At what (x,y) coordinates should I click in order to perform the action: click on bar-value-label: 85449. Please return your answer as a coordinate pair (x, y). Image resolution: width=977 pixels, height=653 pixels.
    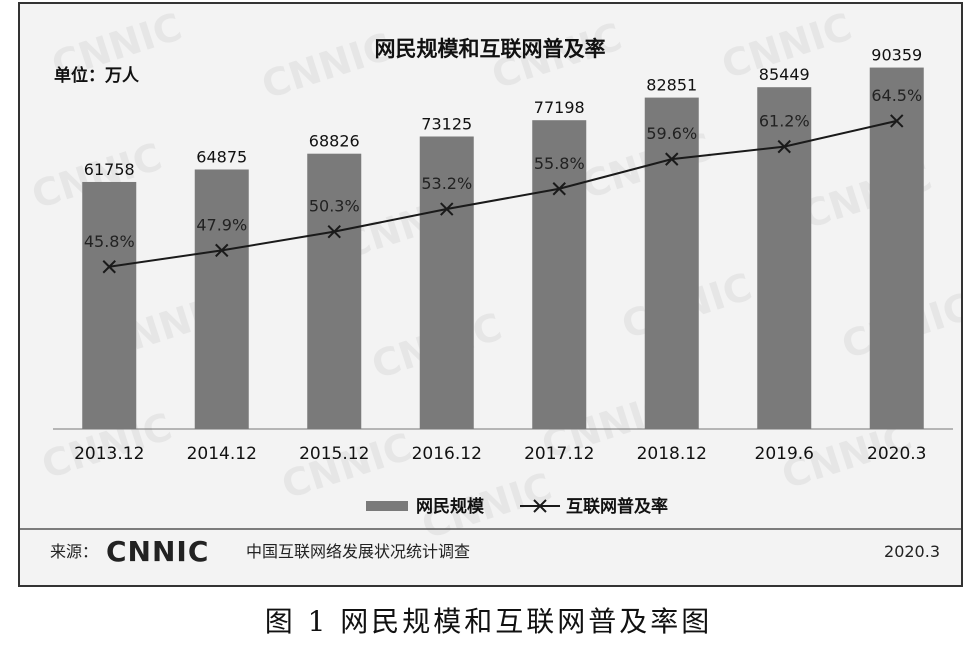
    Looking at the image, I should click on (784, 74).